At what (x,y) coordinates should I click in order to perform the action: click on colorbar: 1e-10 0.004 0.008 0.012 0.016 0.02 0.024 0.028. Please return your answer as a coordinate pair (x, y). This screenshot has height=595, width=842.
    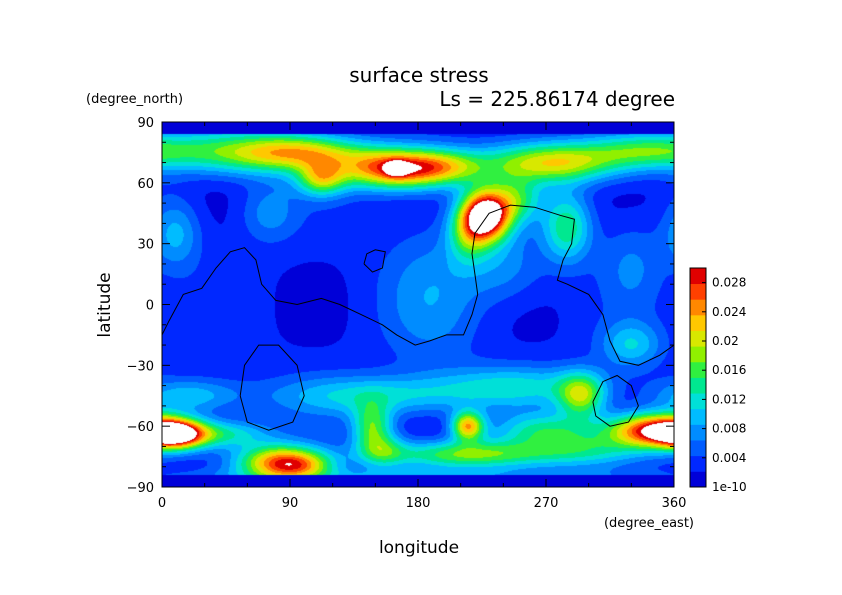
    Looking at the image, I should click on (718, 380).